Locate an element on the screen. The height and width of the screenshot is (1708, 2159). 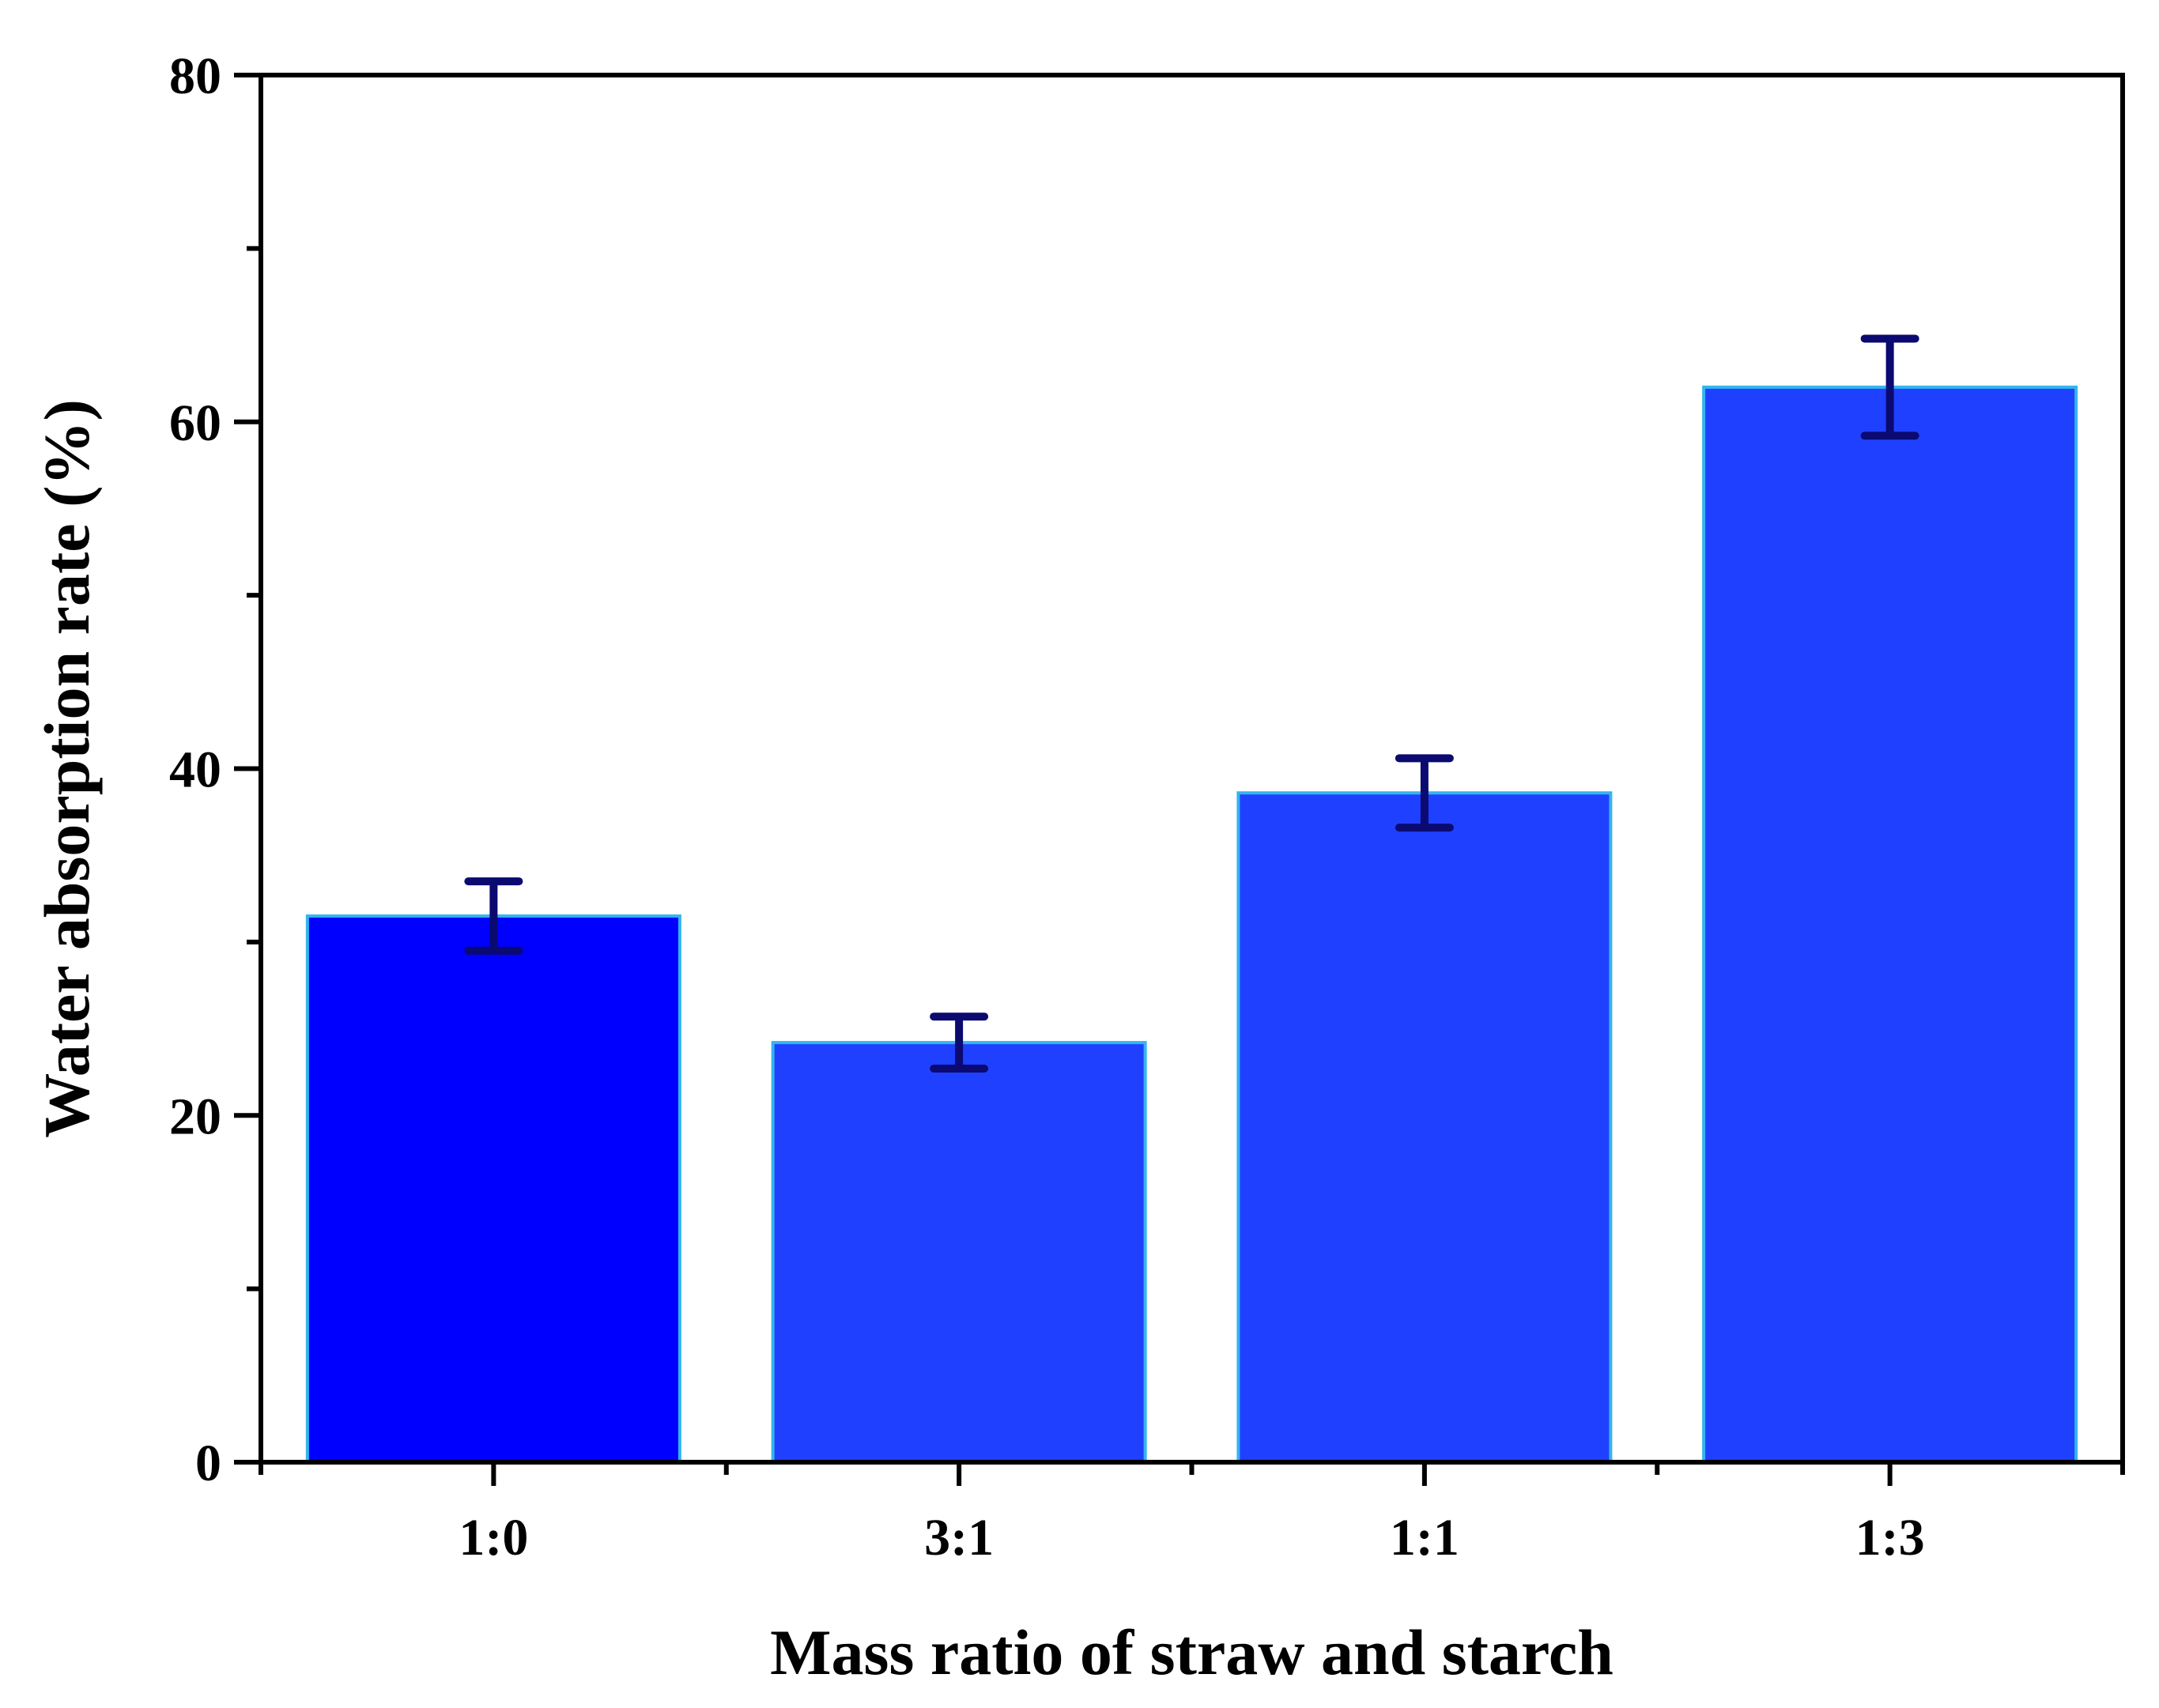
x-axis-title: Mass ratio of straw and starch is located at coordinates (1192, 1652).